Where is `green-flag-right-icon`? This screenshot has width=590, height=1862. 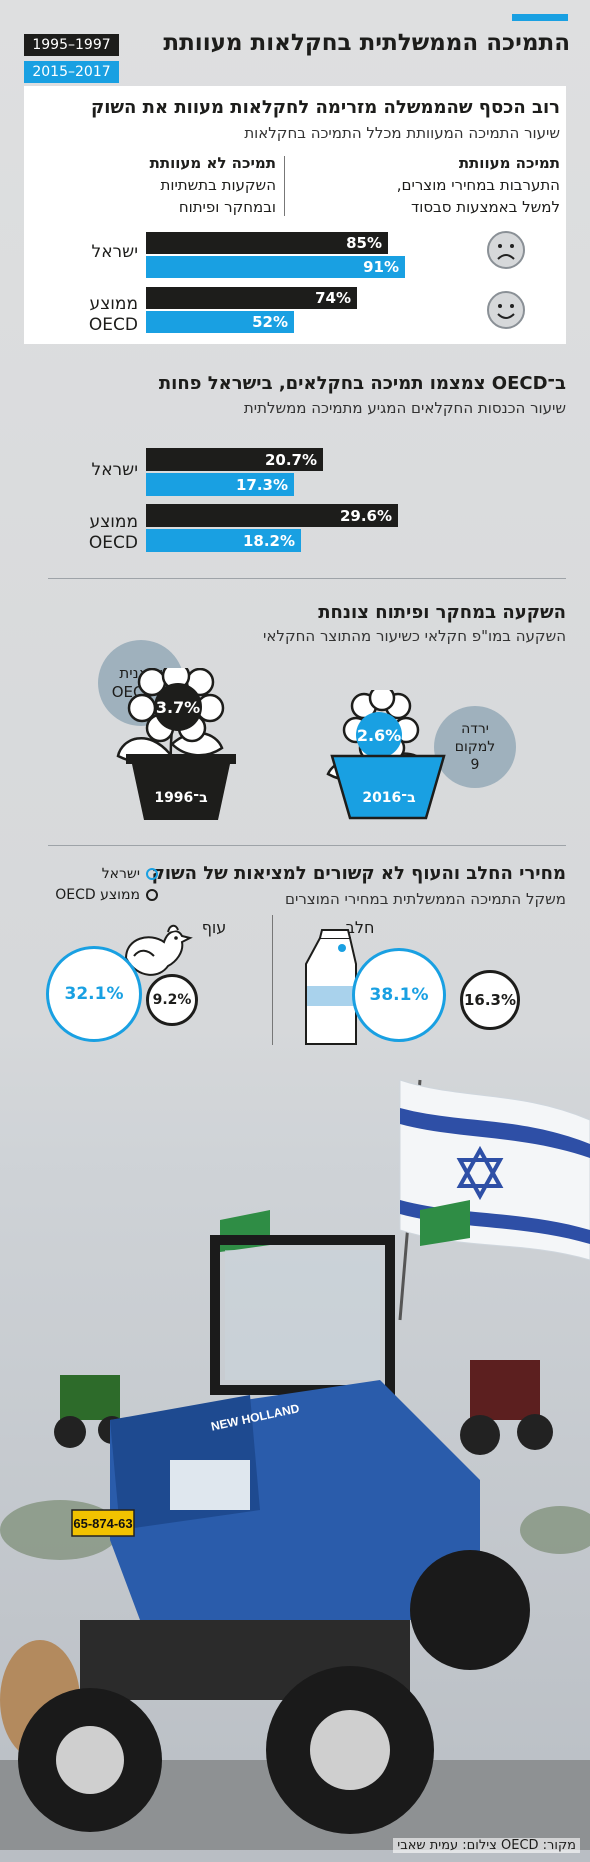
green-flag-right-icon is located at coordinates (445, 1223).